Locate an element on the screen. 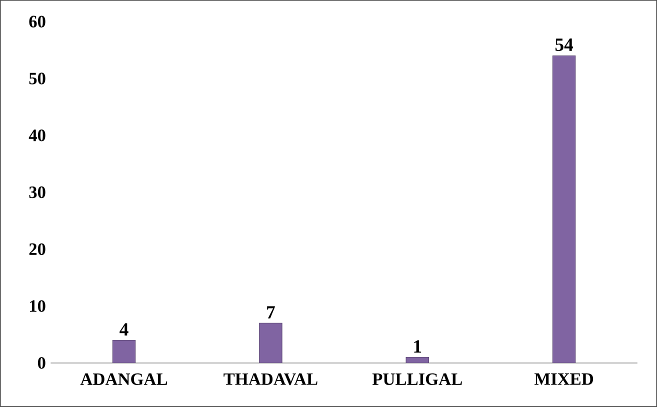 The width and height of the screenshot is (657, 407). y-tick-label: 10 is located at coordinates (38, 306).